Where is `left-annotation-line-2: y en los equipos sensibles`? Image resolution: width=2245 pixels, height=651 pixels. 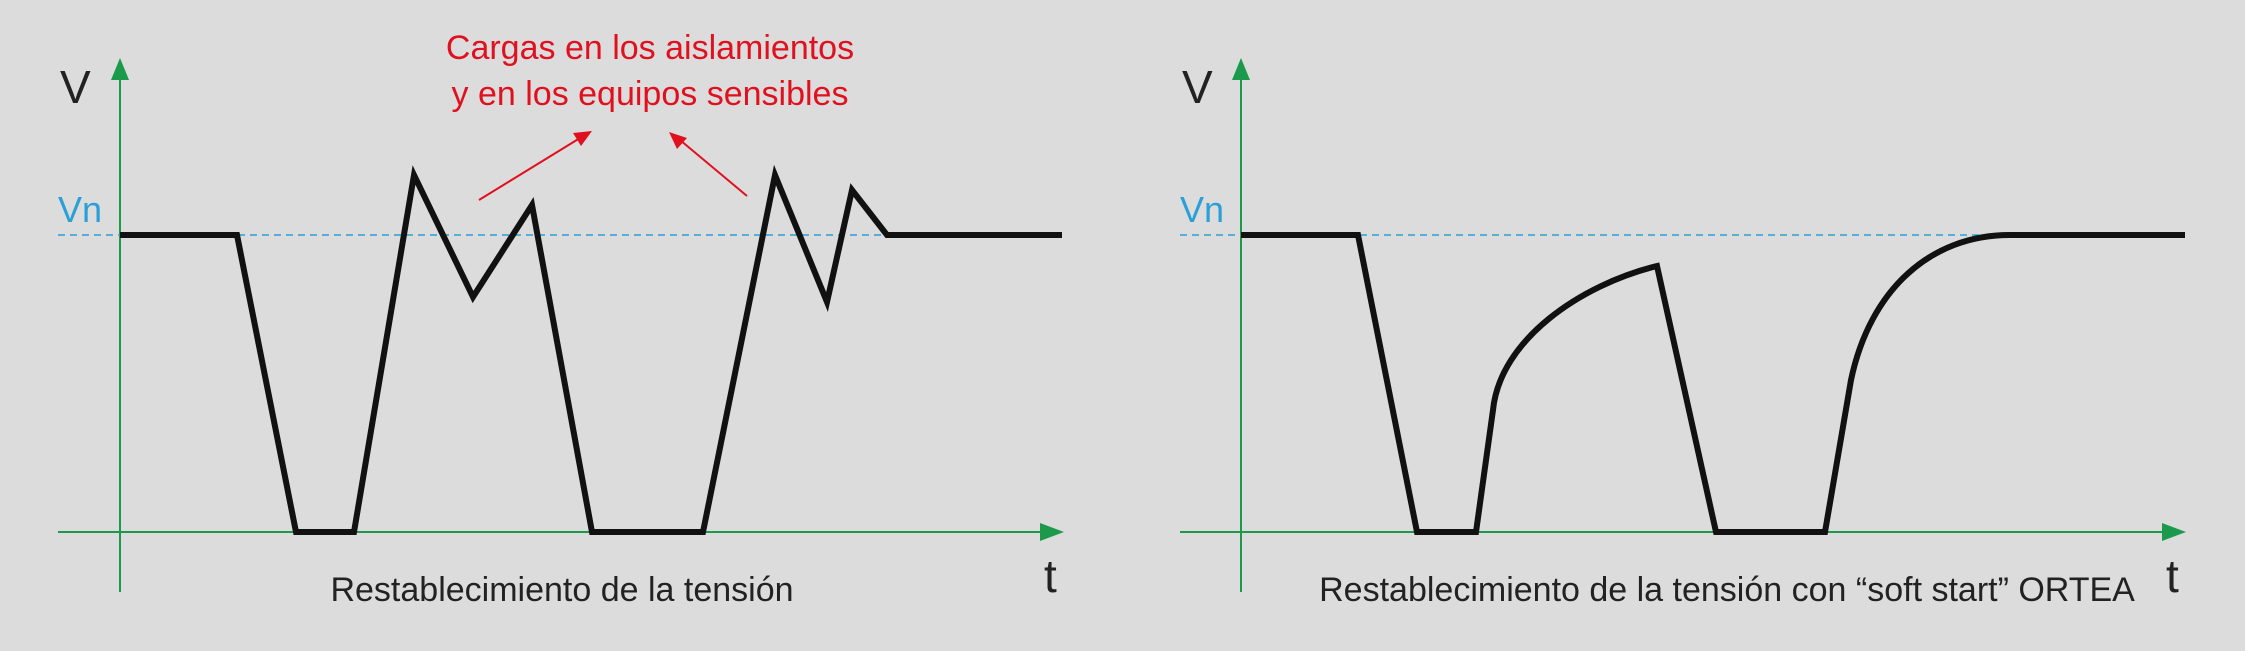
left-annotation-line-2: y en los equipos sensibles is located at coordinates (650, 94).